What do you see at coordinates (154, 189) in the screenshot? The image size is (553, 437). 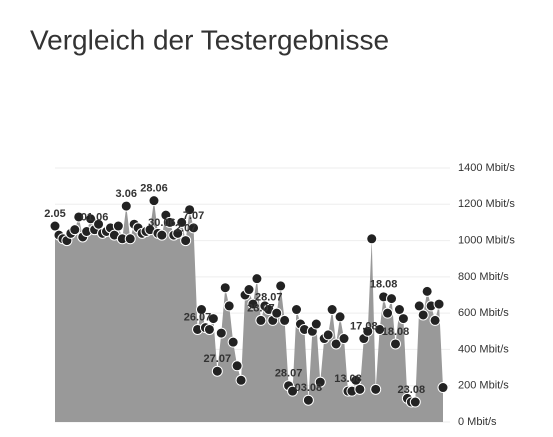 I see `point-label: 28.06` at bounding box center [154, 189].